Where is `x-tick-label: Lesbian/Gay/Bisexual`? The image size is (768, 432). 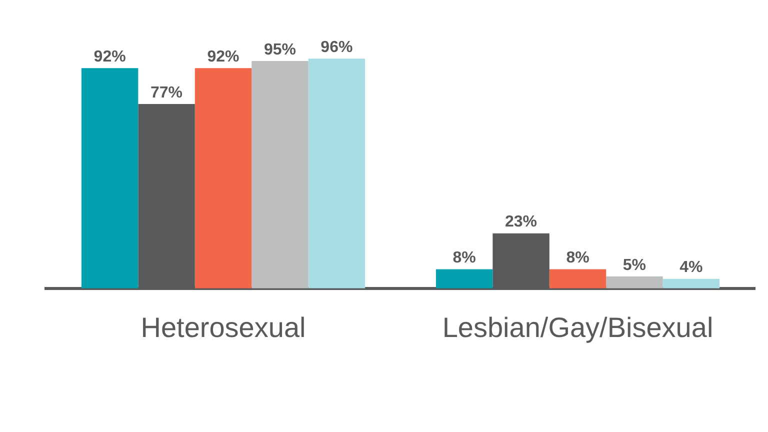 x-tick-label: Lesbian/Gay/Bisexual is located at coordinates (578, 327).